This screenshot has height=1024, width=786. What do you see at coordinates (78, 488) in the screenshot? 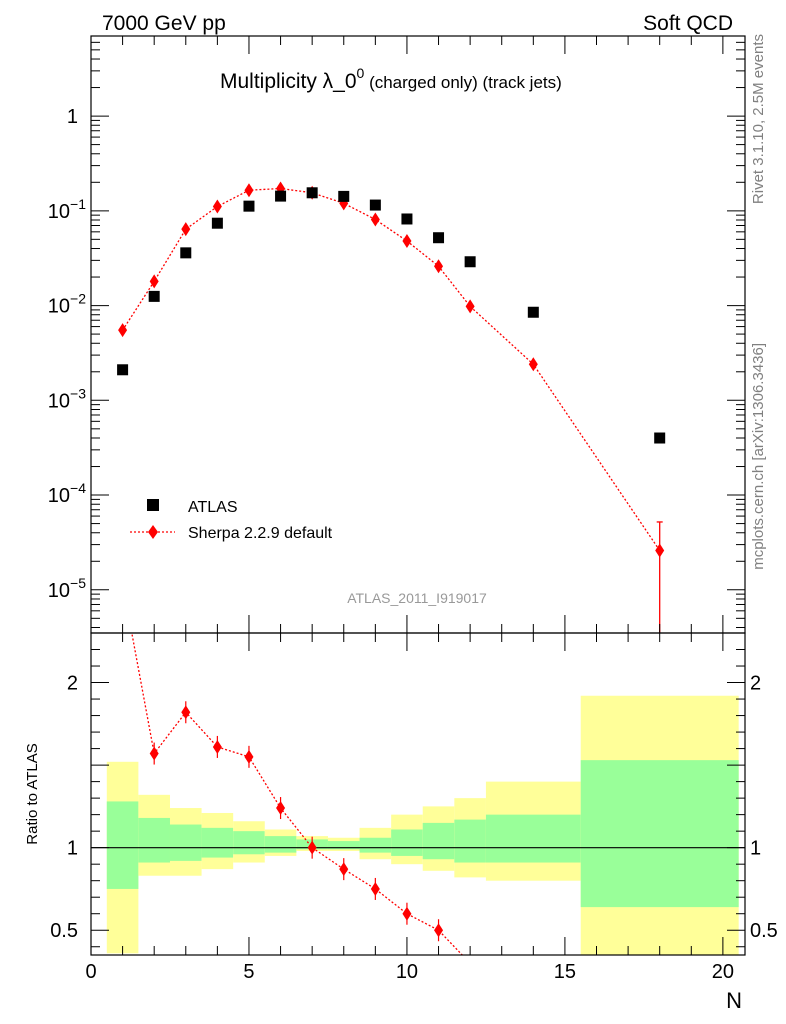
I see `main-y-tick-exponent: −4` at bounding box center [78, 488].